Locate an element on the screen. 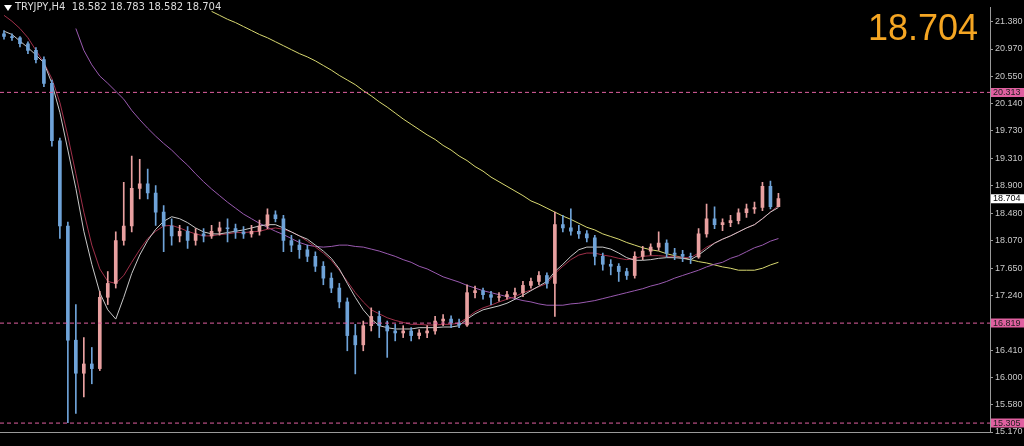 This screenshot has width=1024, height=446. text: 18.704 is located at coordinates (1007, 198).